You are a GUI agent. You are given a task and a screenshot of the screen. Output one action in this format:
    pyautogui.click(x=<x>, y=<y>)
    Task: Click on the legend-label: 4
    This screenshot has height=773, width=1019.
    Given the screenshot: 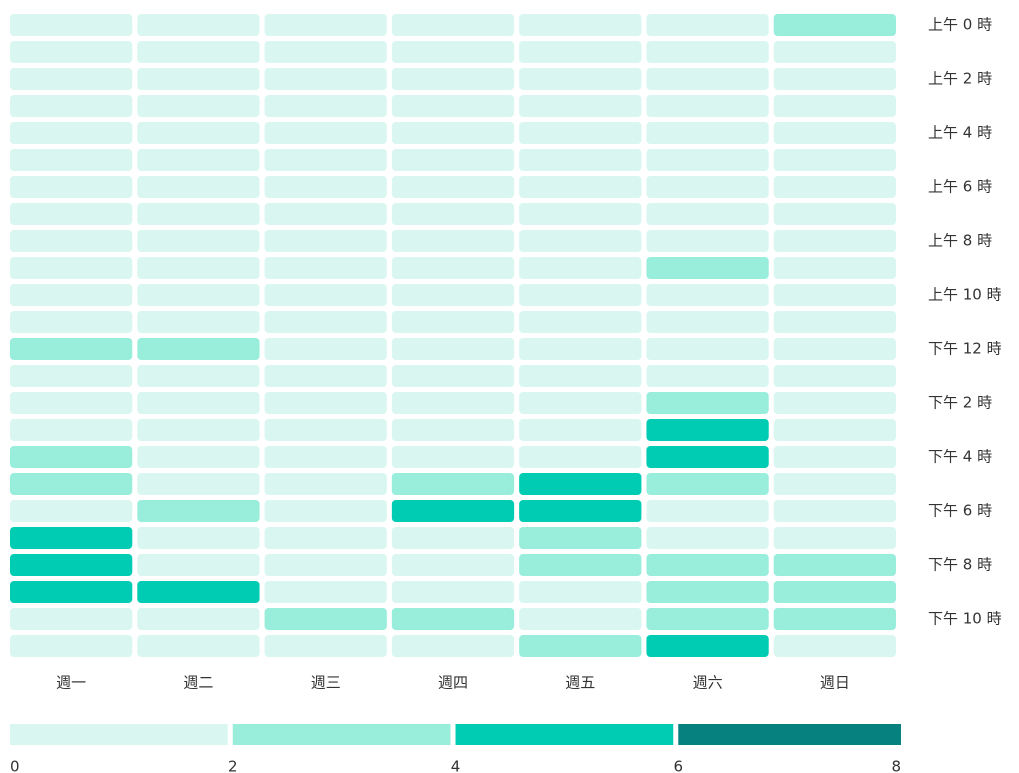 What is the action you would take?
    pyautogui.click(x=456, y=765)
    